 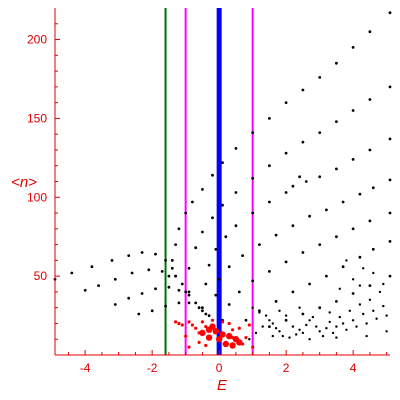 What do you see at coordinates (85, 368) in the screenshot?
I see `x-tick-label-0: -4` at bounding box center [85, 368].